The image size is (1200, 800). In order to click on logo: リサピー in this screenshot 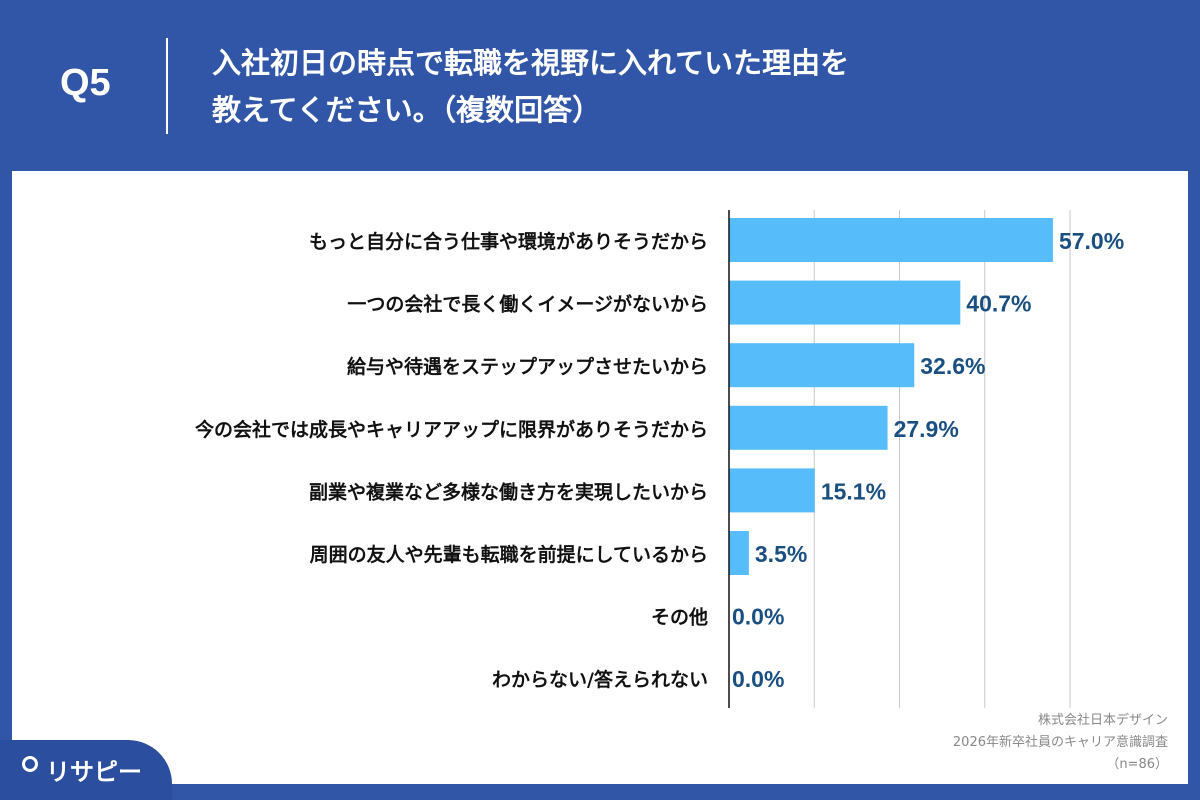, I will do `click(82, 769)`.